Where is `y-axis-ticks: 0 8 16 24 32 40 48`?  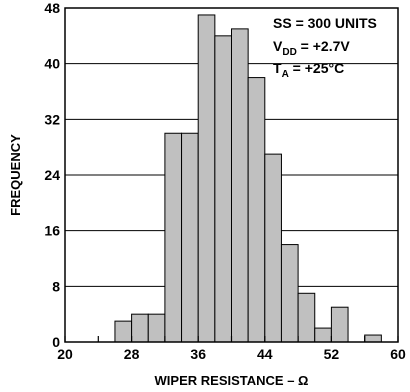 y-axis-ticks: 0 8 16 24 32 40 48 is located at coordinates (52, 175).